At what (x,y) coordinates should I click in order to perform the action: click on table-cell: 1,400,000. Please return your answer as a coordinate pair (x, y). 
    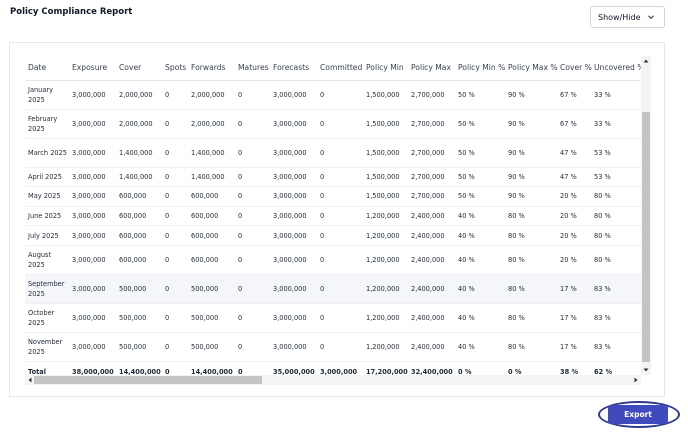
    Looking at the image, I should click on (139, 153).